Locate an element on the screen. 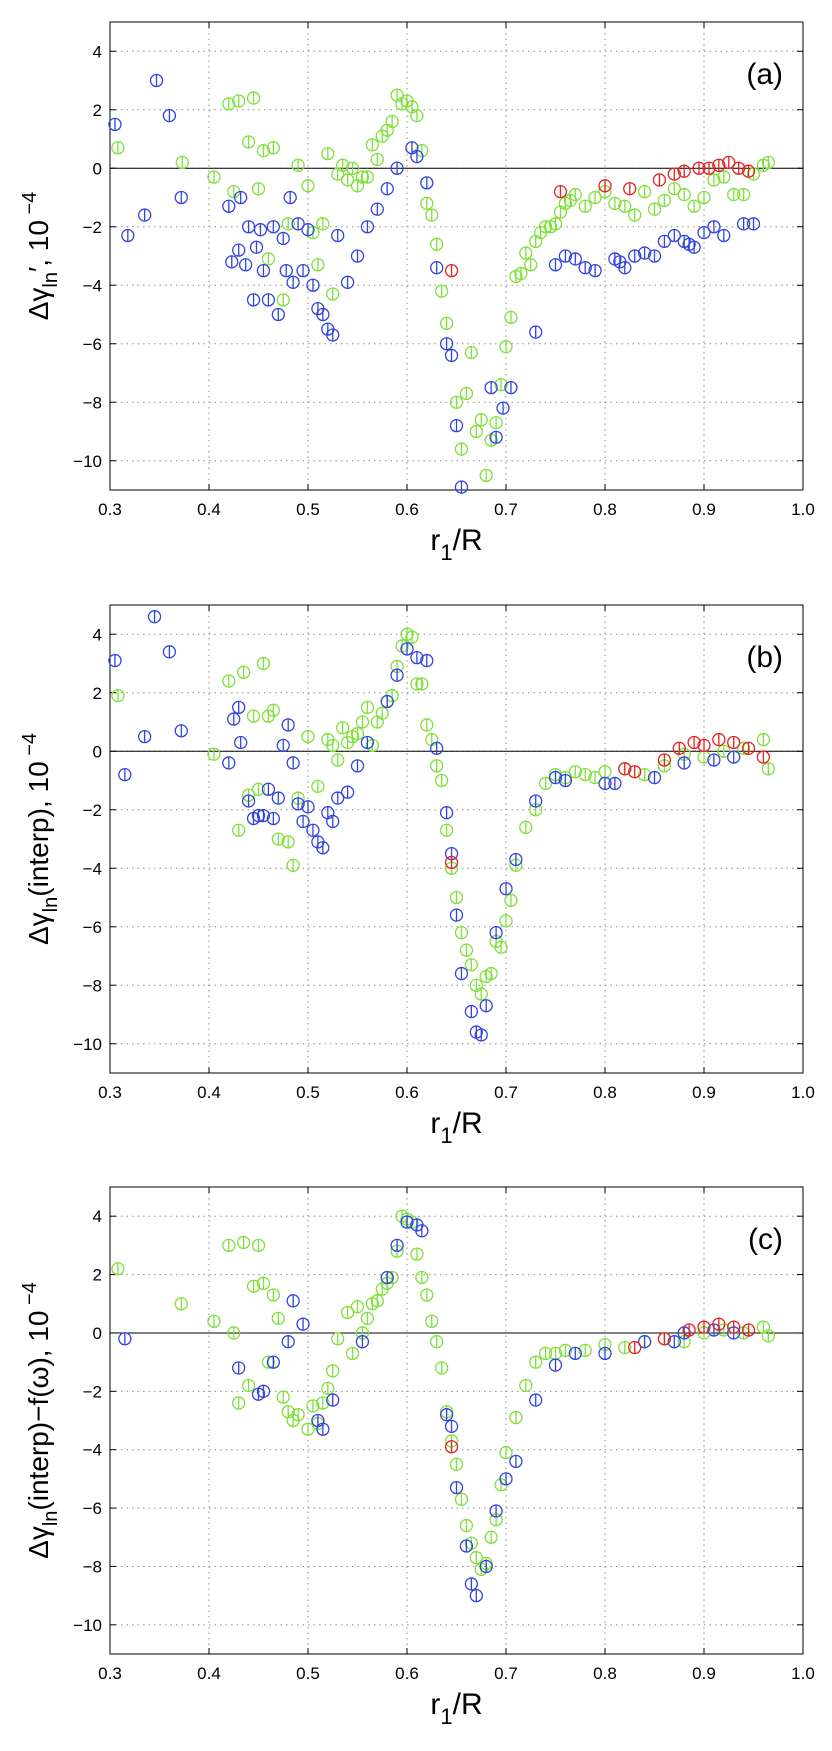  y-tick-label: −2 is located at coordinates (92, 227).